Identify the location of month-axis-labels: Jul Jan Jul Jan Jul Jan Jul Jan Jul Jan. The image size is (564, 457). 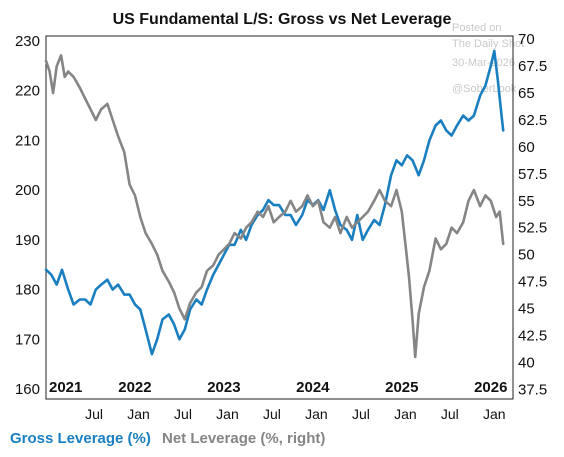
(295, 414).